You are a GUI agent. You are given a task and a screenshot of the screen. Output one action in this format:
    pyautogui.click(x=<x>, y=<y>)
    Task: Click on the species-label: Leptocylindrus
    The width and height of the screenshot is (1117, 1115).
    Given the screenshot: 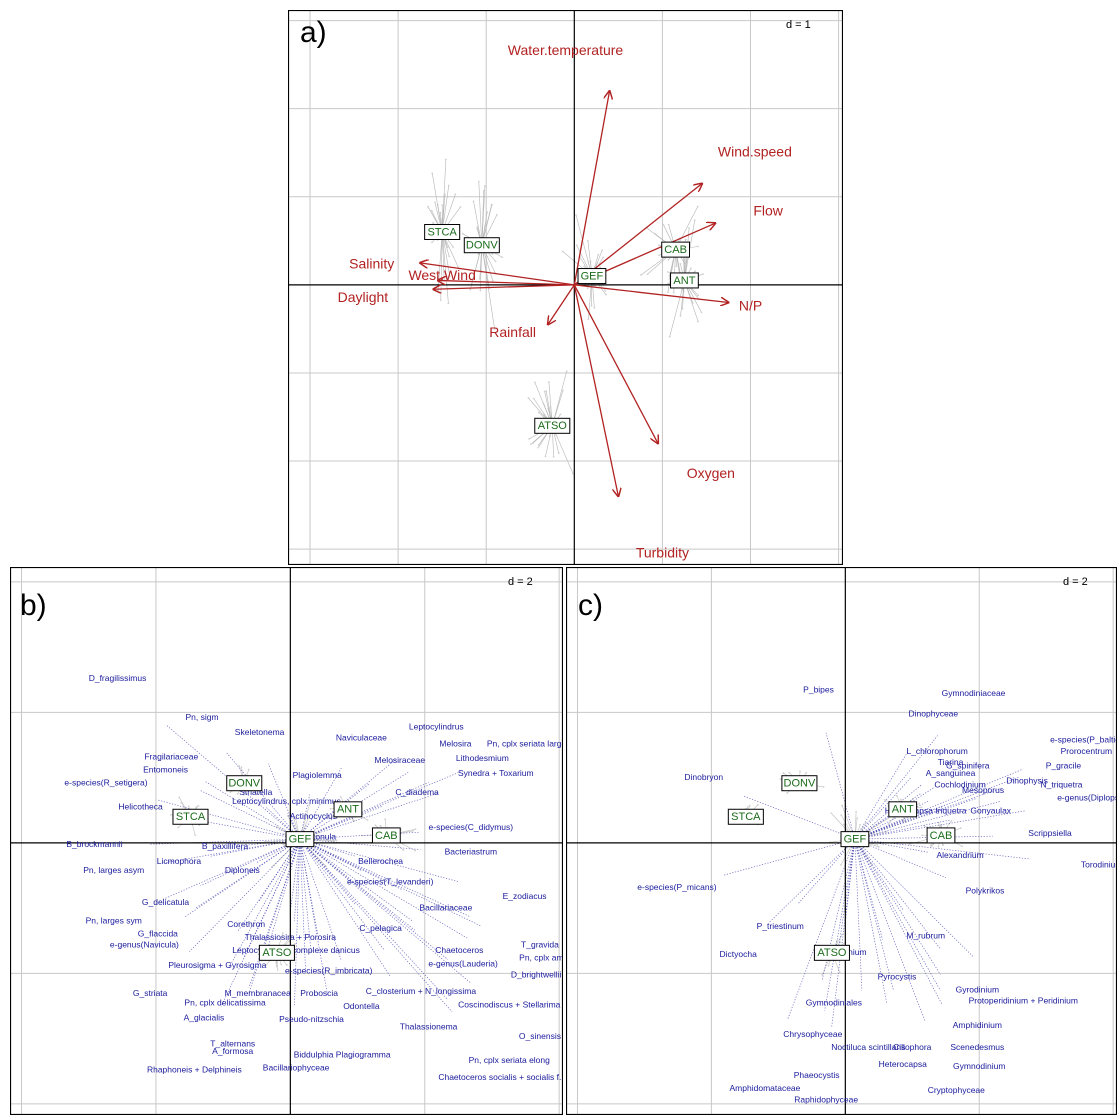 What is the action you would take?
    pyautogui.click(x=436, y=727)
    